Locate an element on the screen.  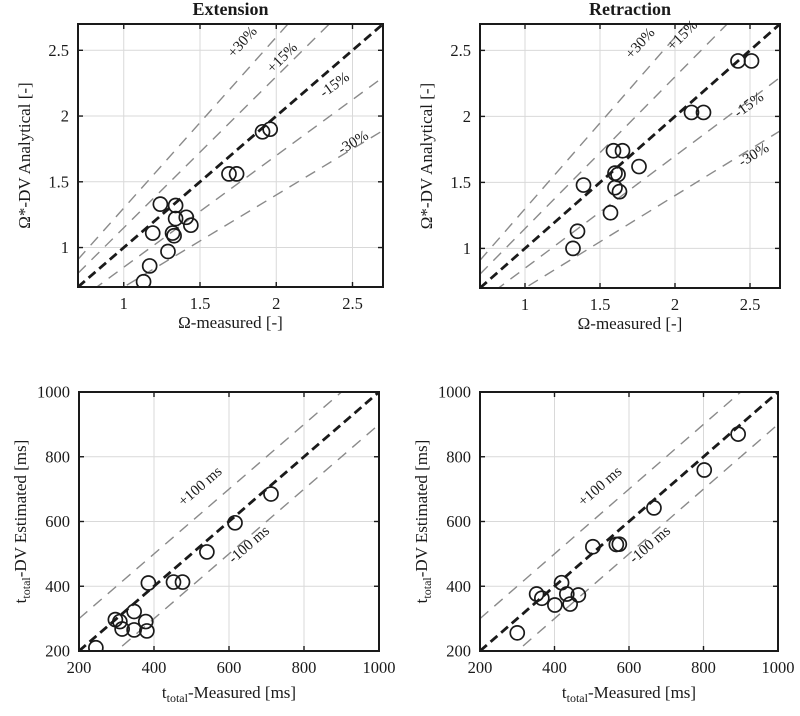
y-tick-label: 200 is located at coordinates (57, 651).